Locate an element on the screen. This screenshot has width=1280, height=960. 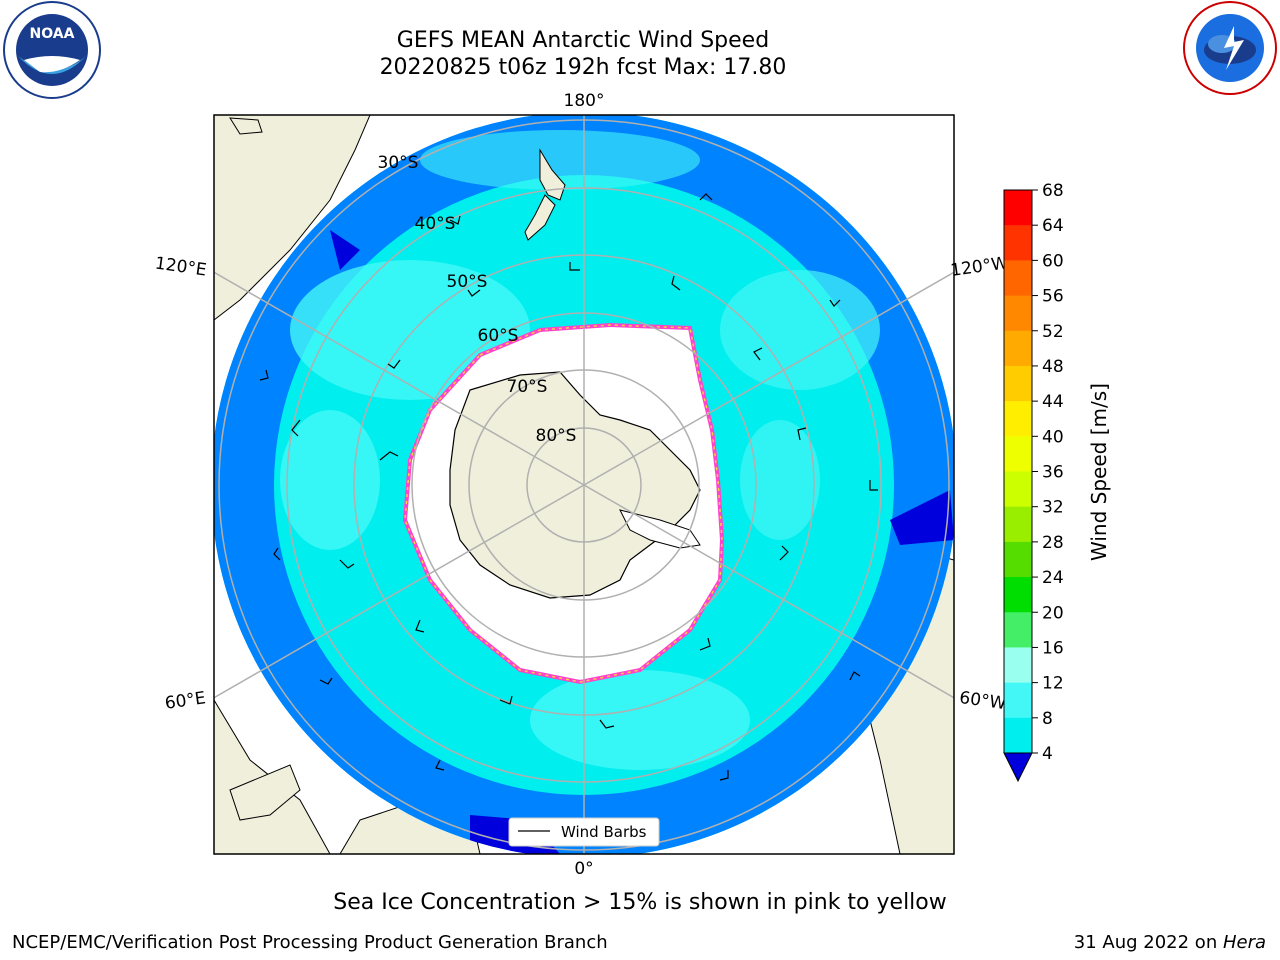
colorbar-tick-label: 20 is located at coordinates (1053, 613).